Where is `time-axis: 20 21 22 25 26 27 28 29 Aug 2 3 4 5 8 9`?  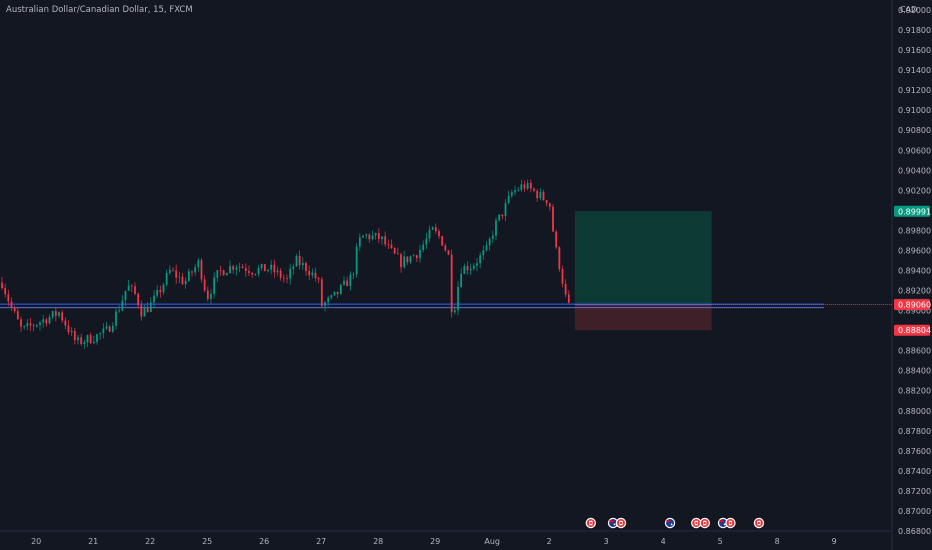 time-axis: 20 21 22 25 26 27 28 29 Aug 2 3 4 5 8 9 is located at coordinates (434, 541).